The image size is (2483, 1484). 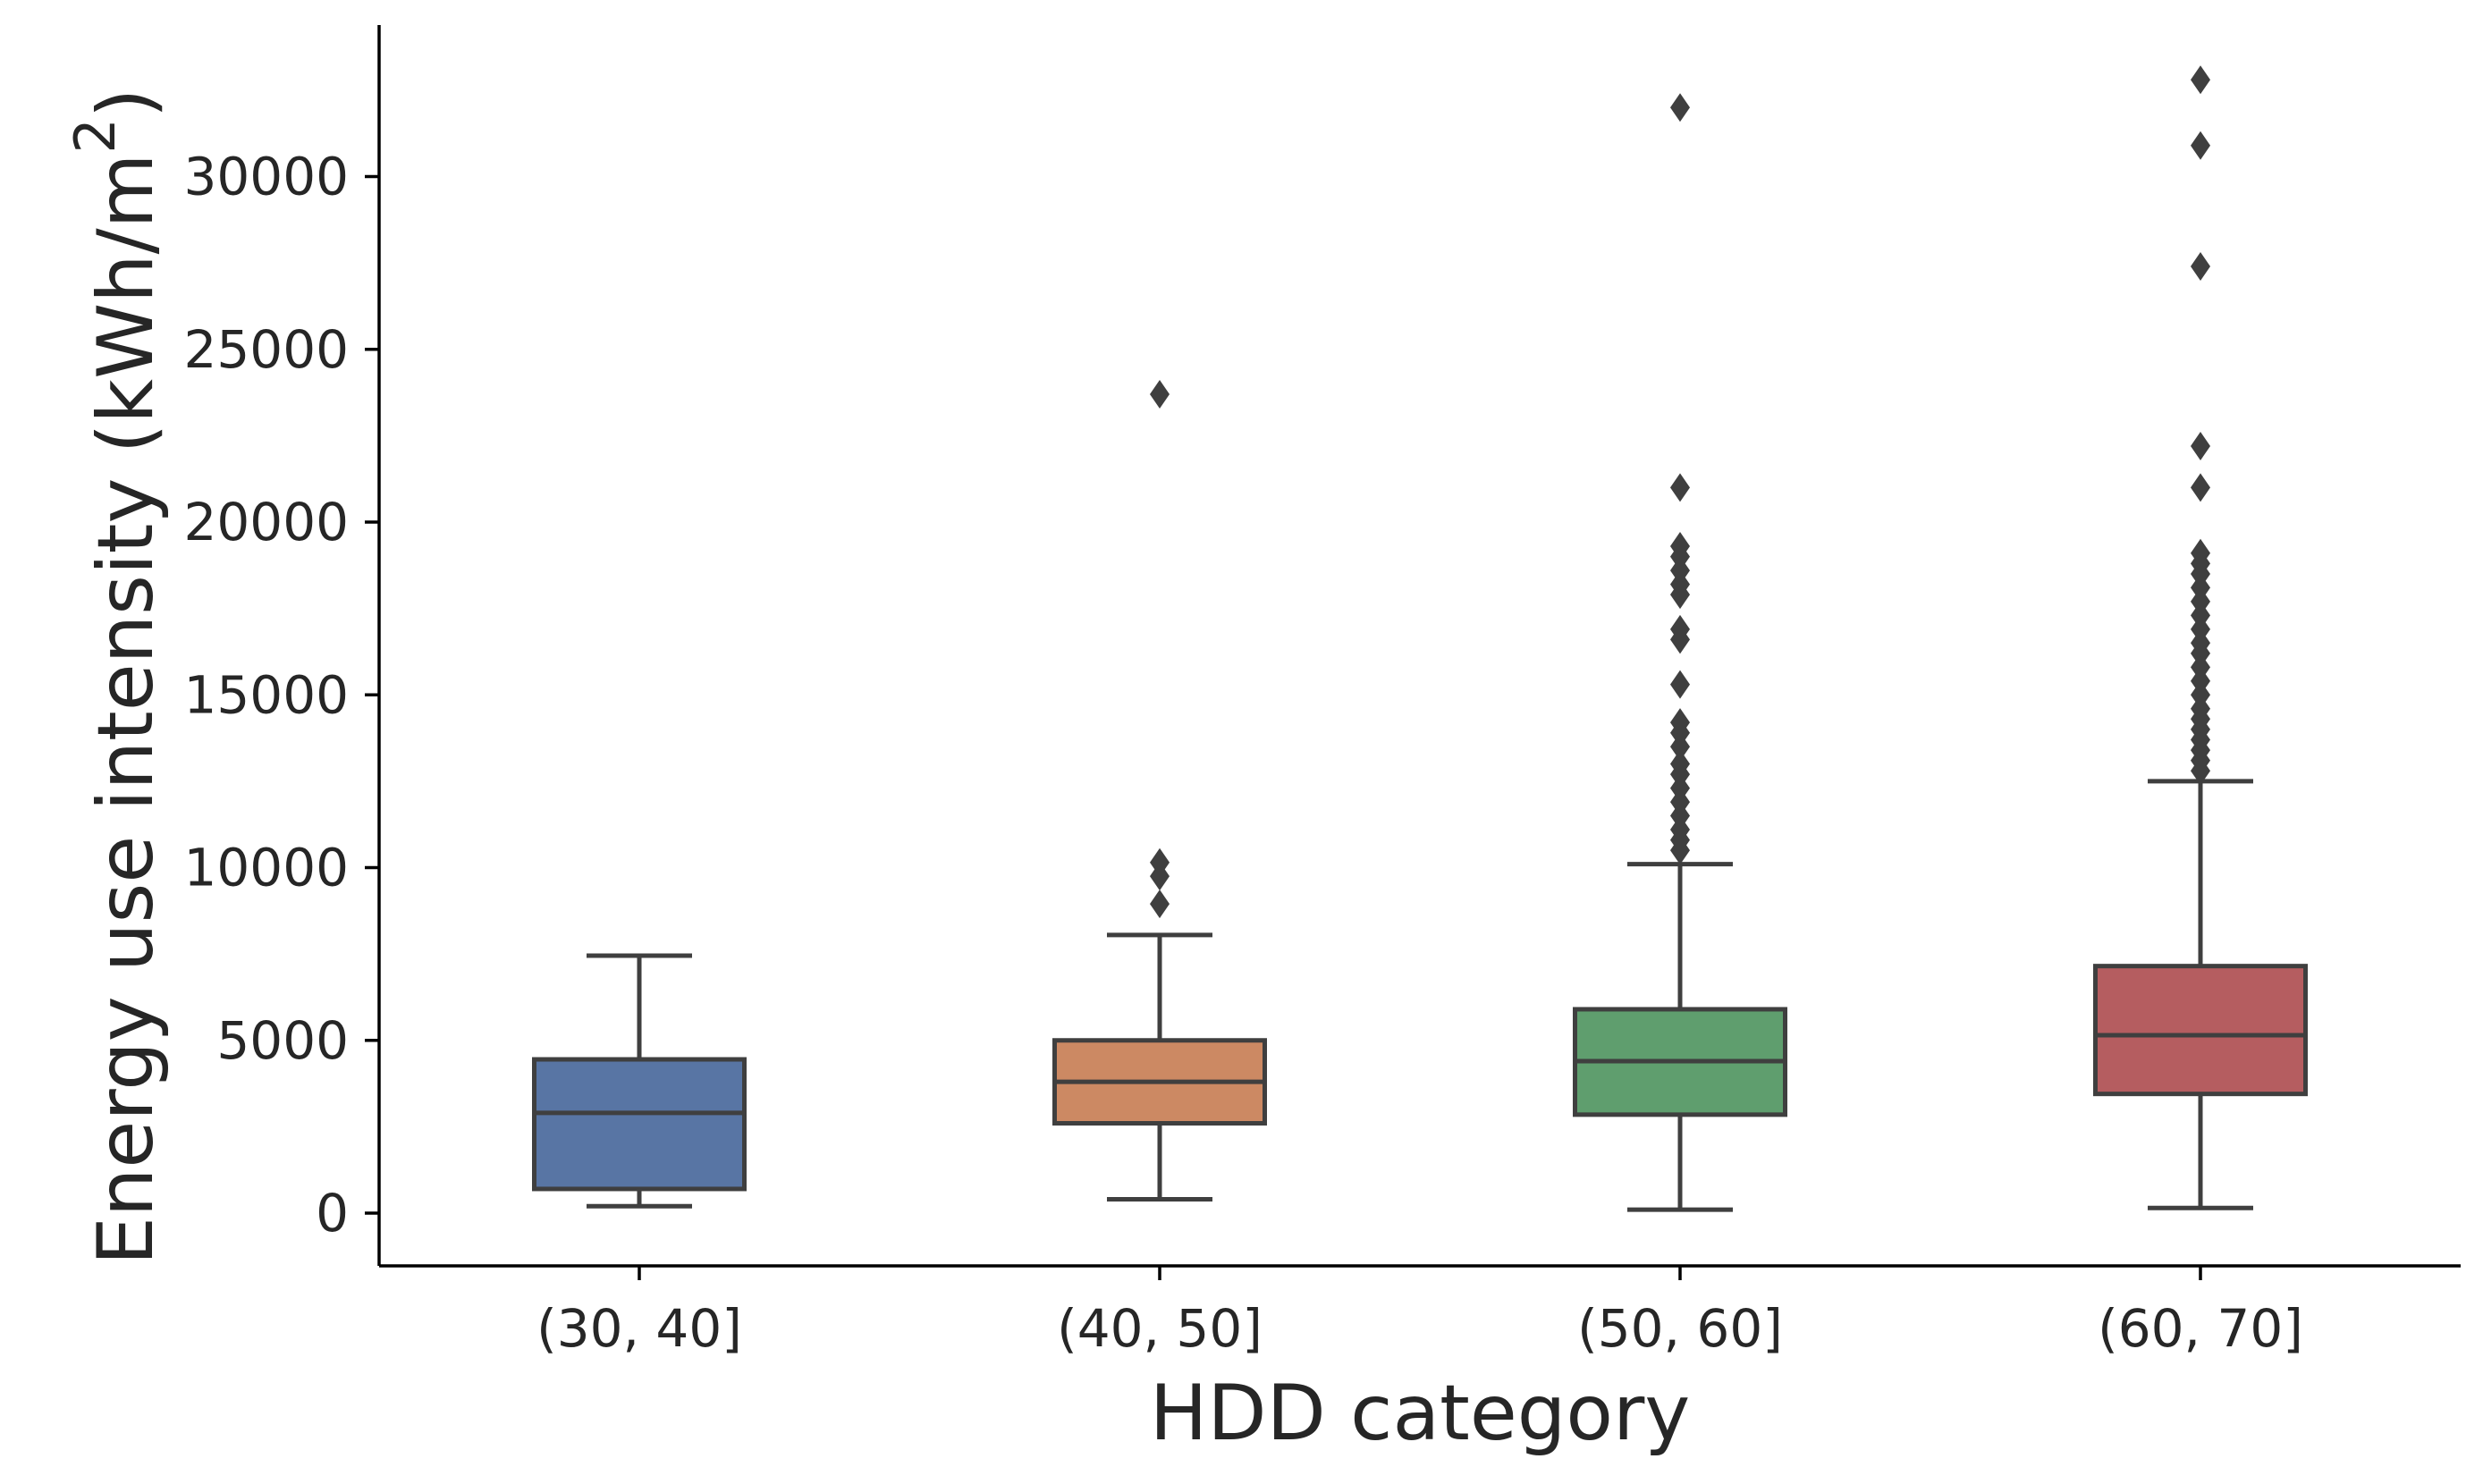 I want to click on y-axis-title-suffix: ), so click(x=126, y=104).